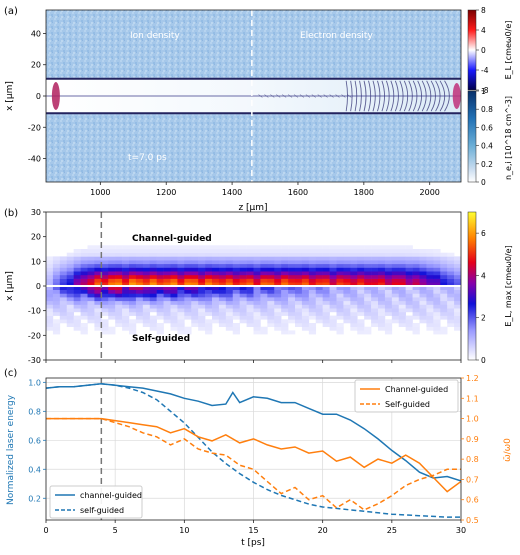 The width and height of the screenshot is (520, 555). I want to click on y-tick-label: -20, so click(34, 127).